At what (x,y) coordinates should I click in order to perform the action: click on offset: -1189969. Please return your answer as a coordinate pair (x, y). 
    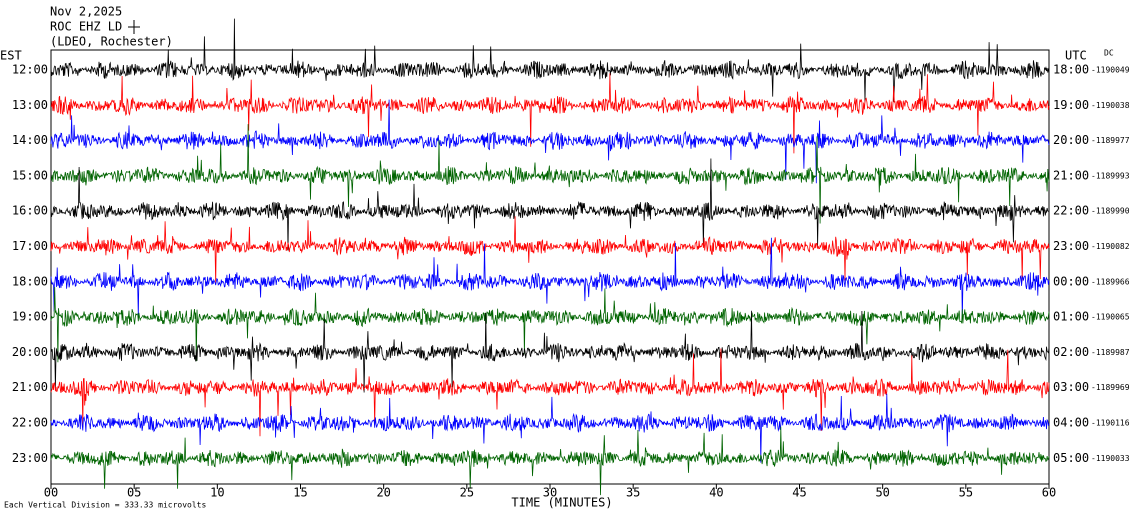
    Looking at the image, I should click on (1110, 387).